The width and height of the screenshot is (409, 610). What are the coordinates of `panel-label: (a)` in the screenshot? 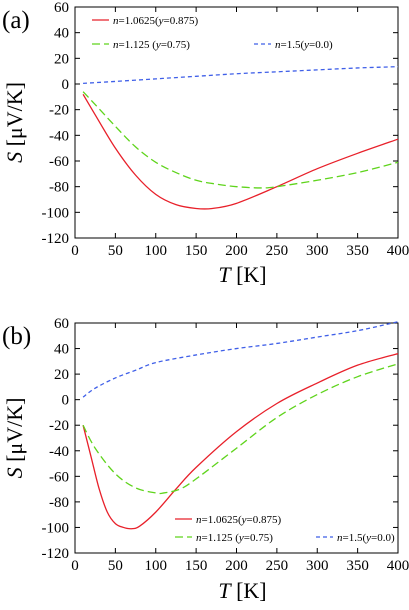 It's located at (16, 20).